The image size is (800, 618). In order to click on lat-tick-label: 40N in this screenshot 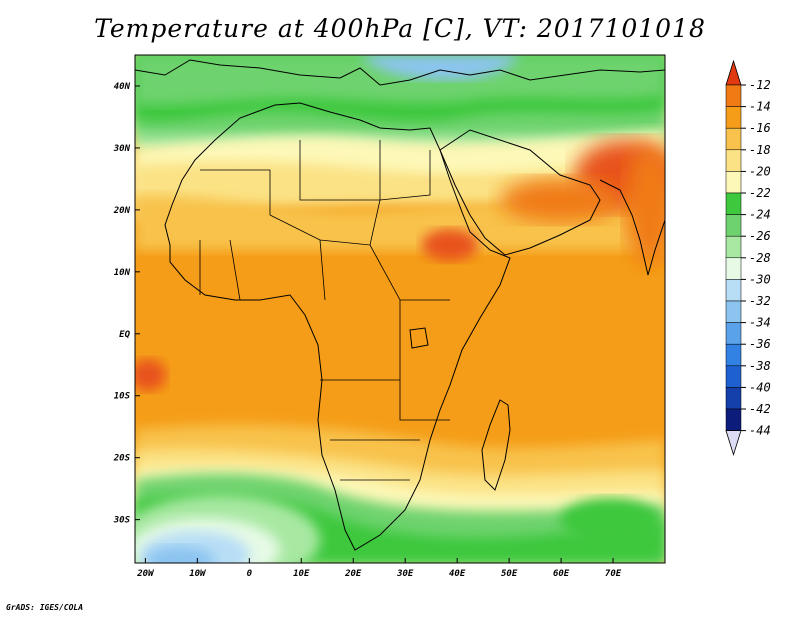, I will do `click(122, 87)`.